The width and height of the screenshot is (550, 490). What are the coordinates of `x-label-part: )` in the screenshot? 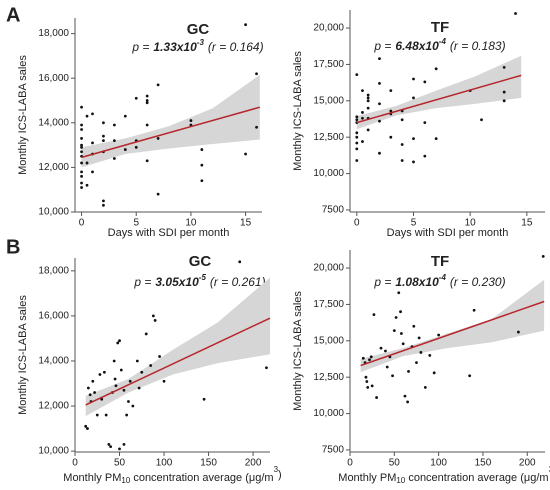 It's located at (280, 475).